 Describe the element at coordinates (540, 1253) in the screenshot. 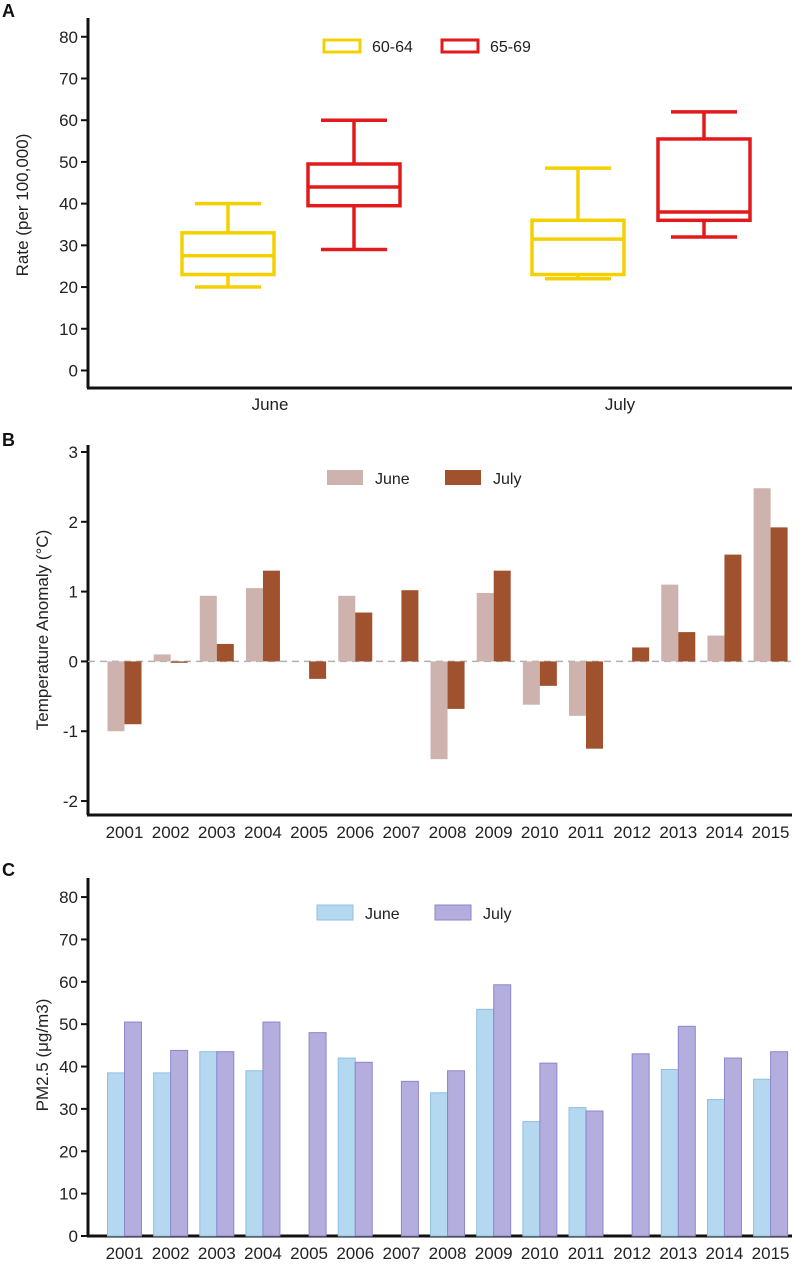

I see `x-tick-label: 2010` at that location.